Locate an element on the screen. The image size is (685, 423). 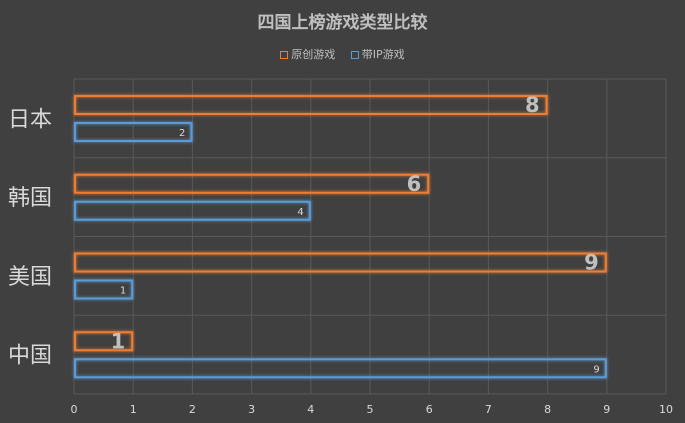
legend-item-ip: 带IP游戏 is located at coordinates (377, 54).